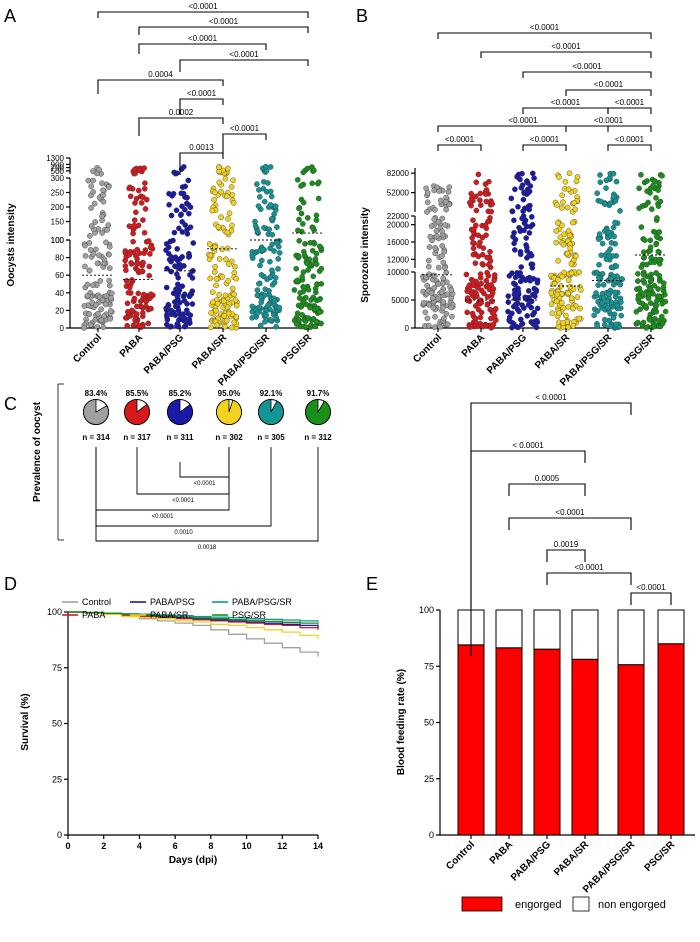 Image resolution: width=700 pixels, height=942 pixels. What do you see at coordinates (566, 250) in the screenshot?
I see `scatter-group-paba-sr` at bounding box center [566, 250].